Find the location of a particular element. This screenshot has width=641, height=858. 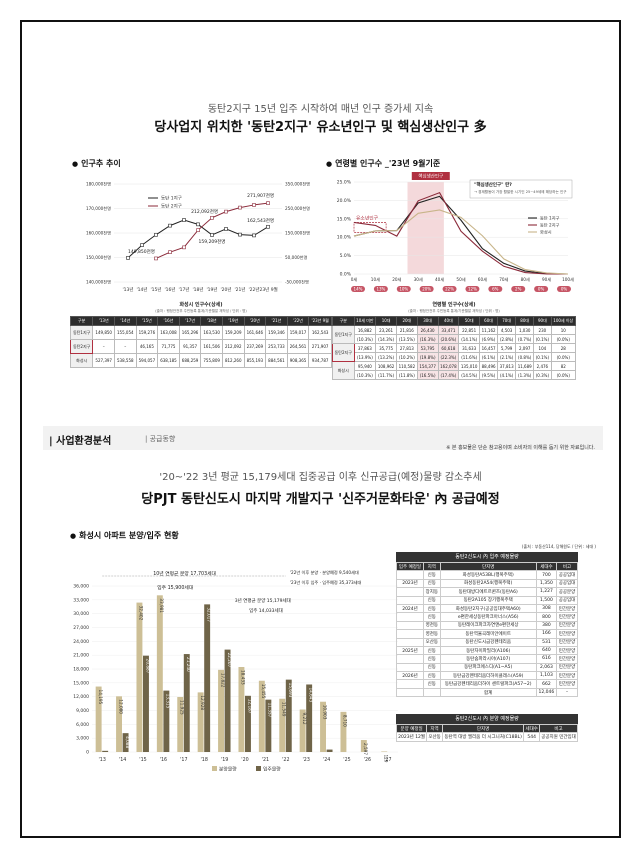

supply-y-tick: 27,000 is located at coordinates (81, 628).